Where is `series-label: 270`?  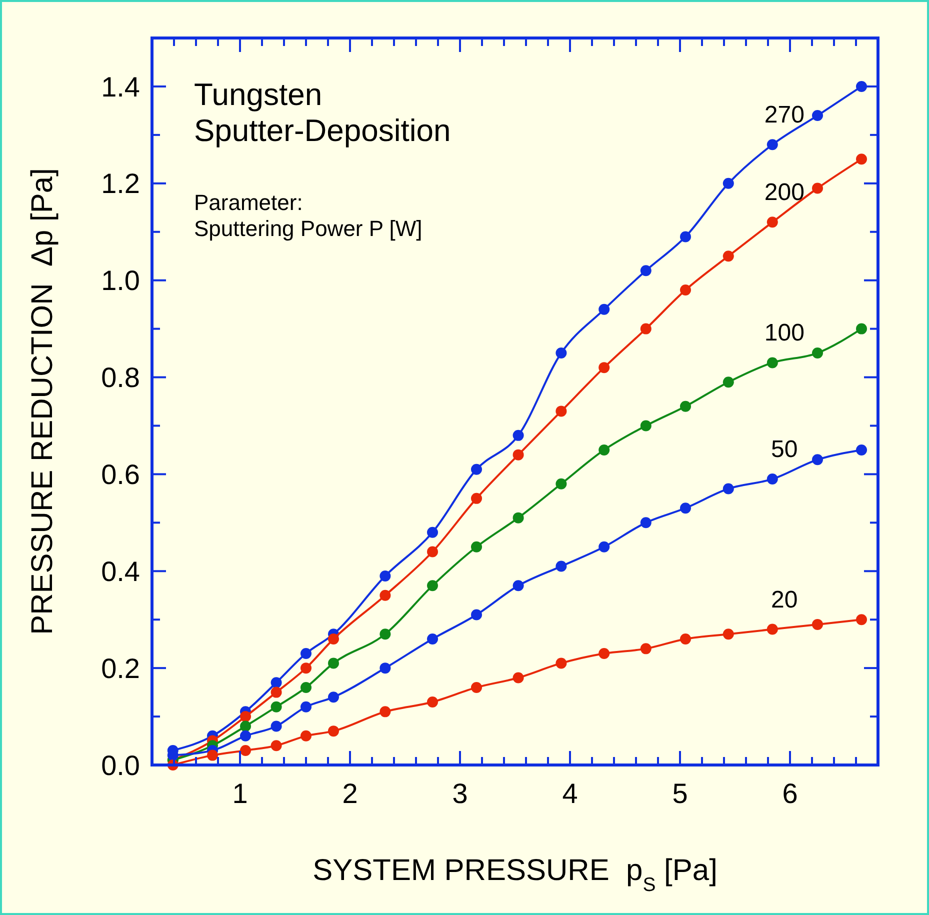
series-label: 270 is located at coordinates (784, 115).